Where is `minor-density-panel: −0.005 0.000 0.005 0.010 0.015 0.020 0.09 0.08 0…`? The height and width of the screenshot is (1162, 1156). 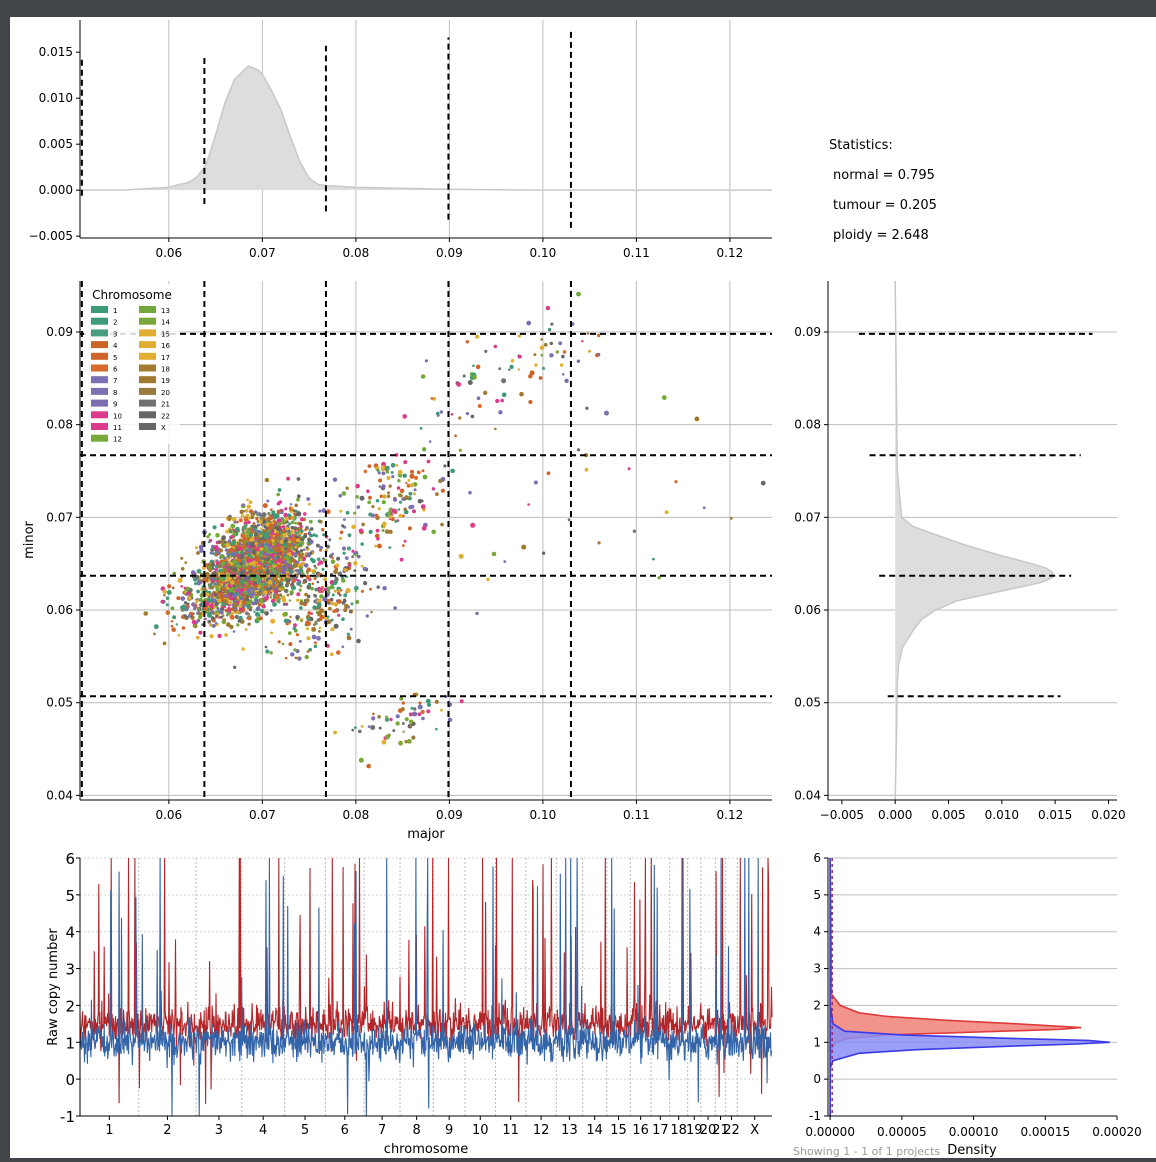 minor-density-panel: −0.005 0.000 0.005 0.010 0.015 0.020 0.09 0.08 0… is located at coordinates (960, 551).